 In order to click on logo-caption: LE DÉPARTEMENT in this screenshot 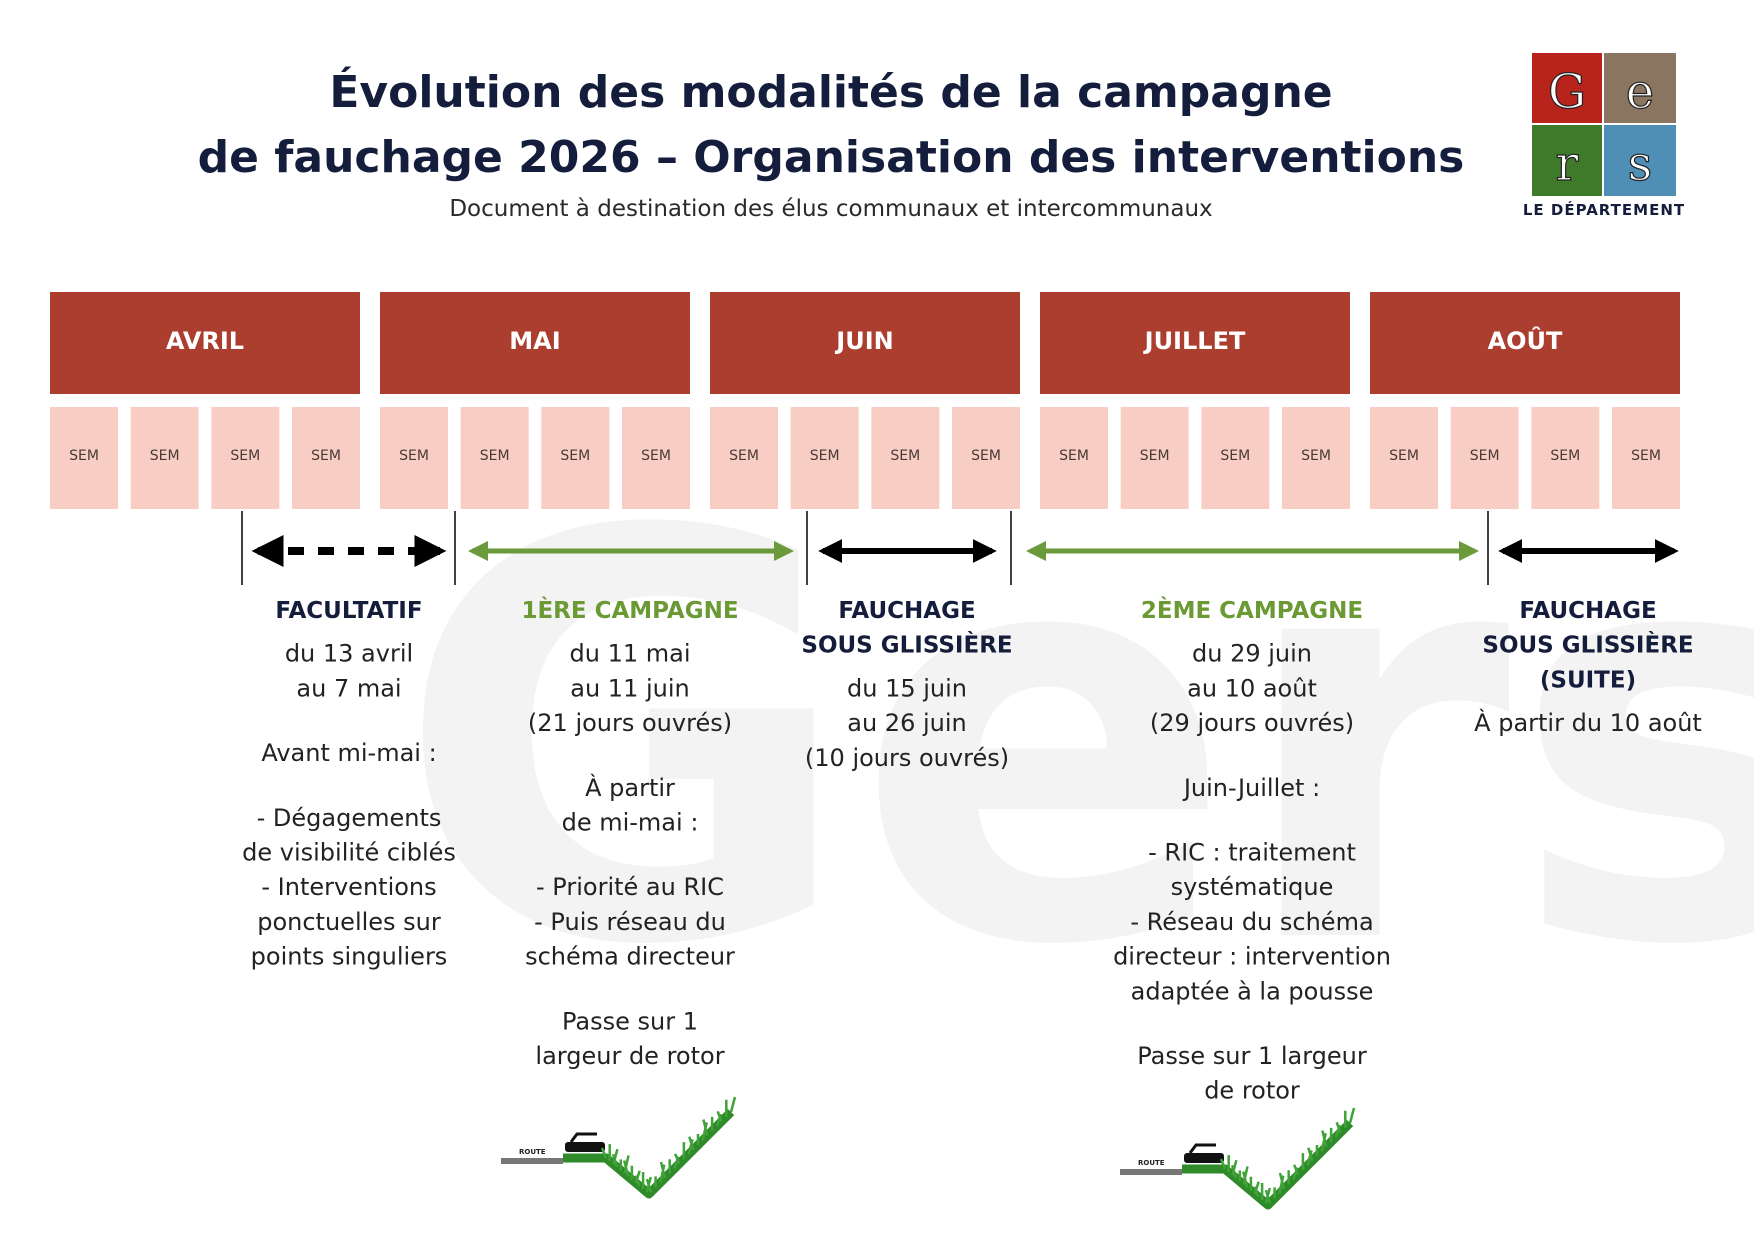, I will do `click(1604, 209)`.